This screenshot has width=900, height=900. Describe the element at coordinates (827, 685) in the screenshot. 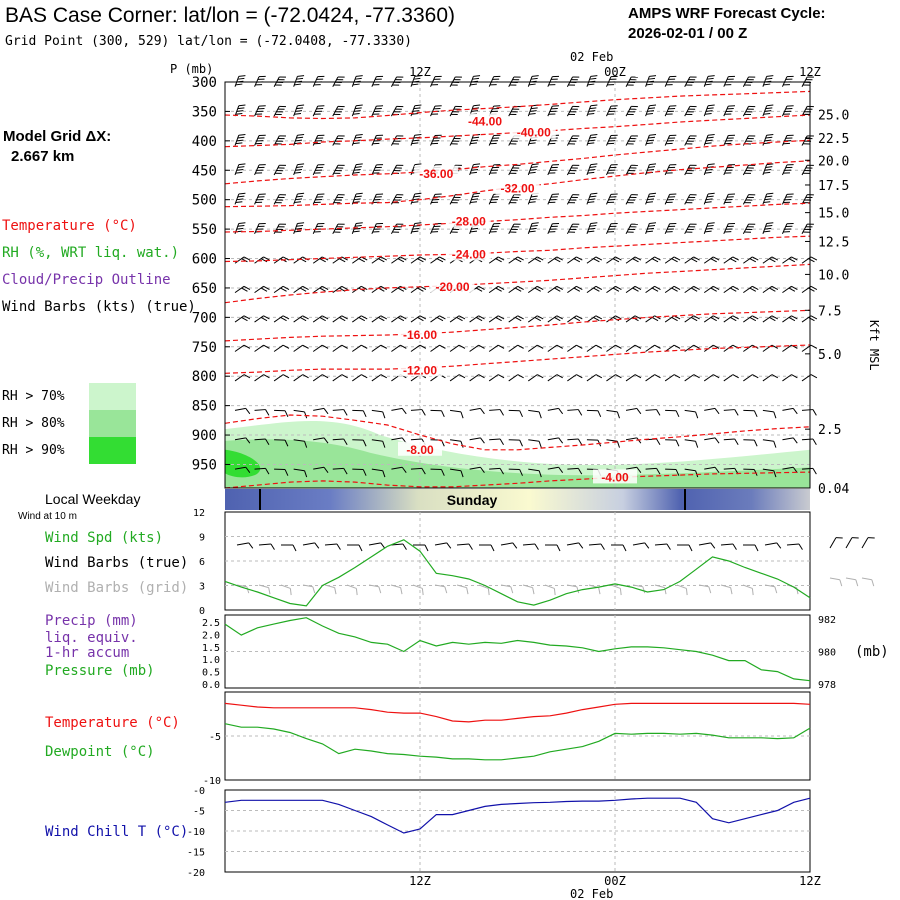

I see `pressure-tick-label: 978` at that location.